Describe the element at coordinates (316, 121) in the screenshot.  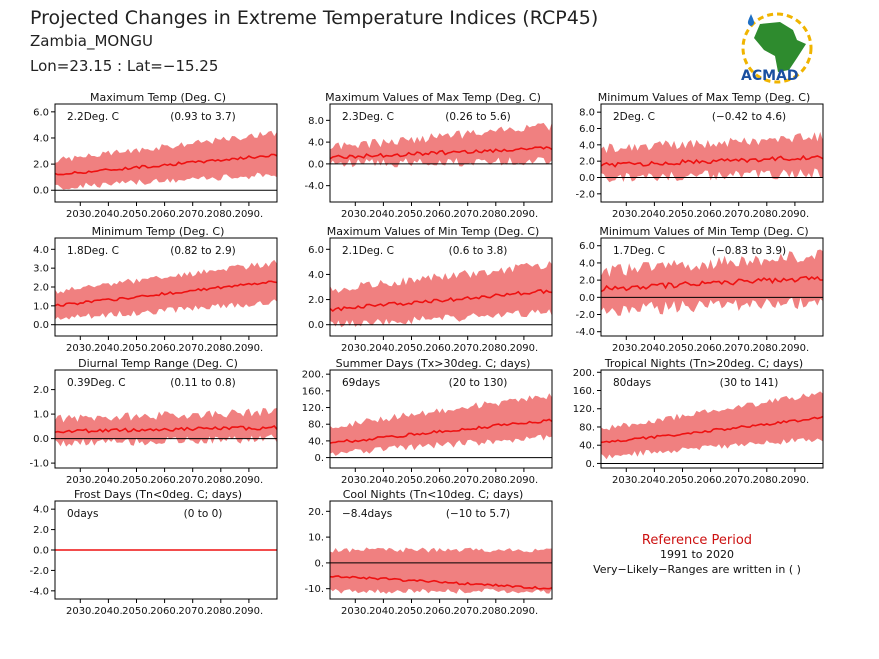
I see `y-tick-label: 8.0` at that location.